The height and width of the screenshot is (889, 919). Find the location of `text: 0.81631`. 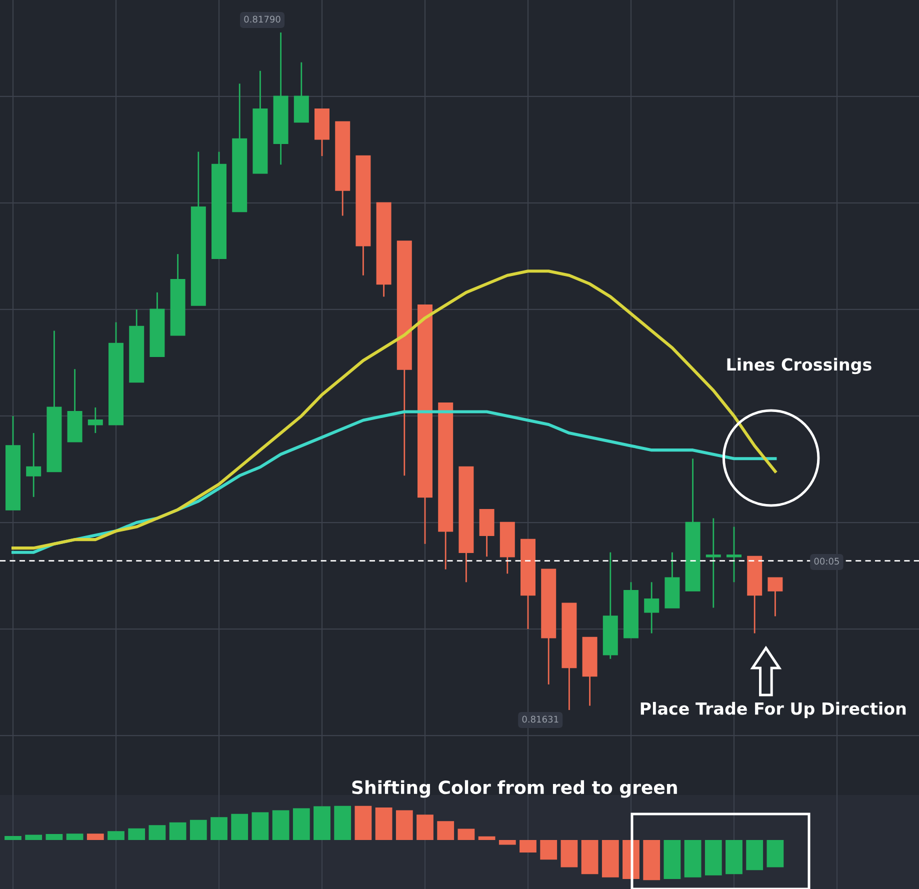

text: 0.81631 is located at coordinates (540, 719).